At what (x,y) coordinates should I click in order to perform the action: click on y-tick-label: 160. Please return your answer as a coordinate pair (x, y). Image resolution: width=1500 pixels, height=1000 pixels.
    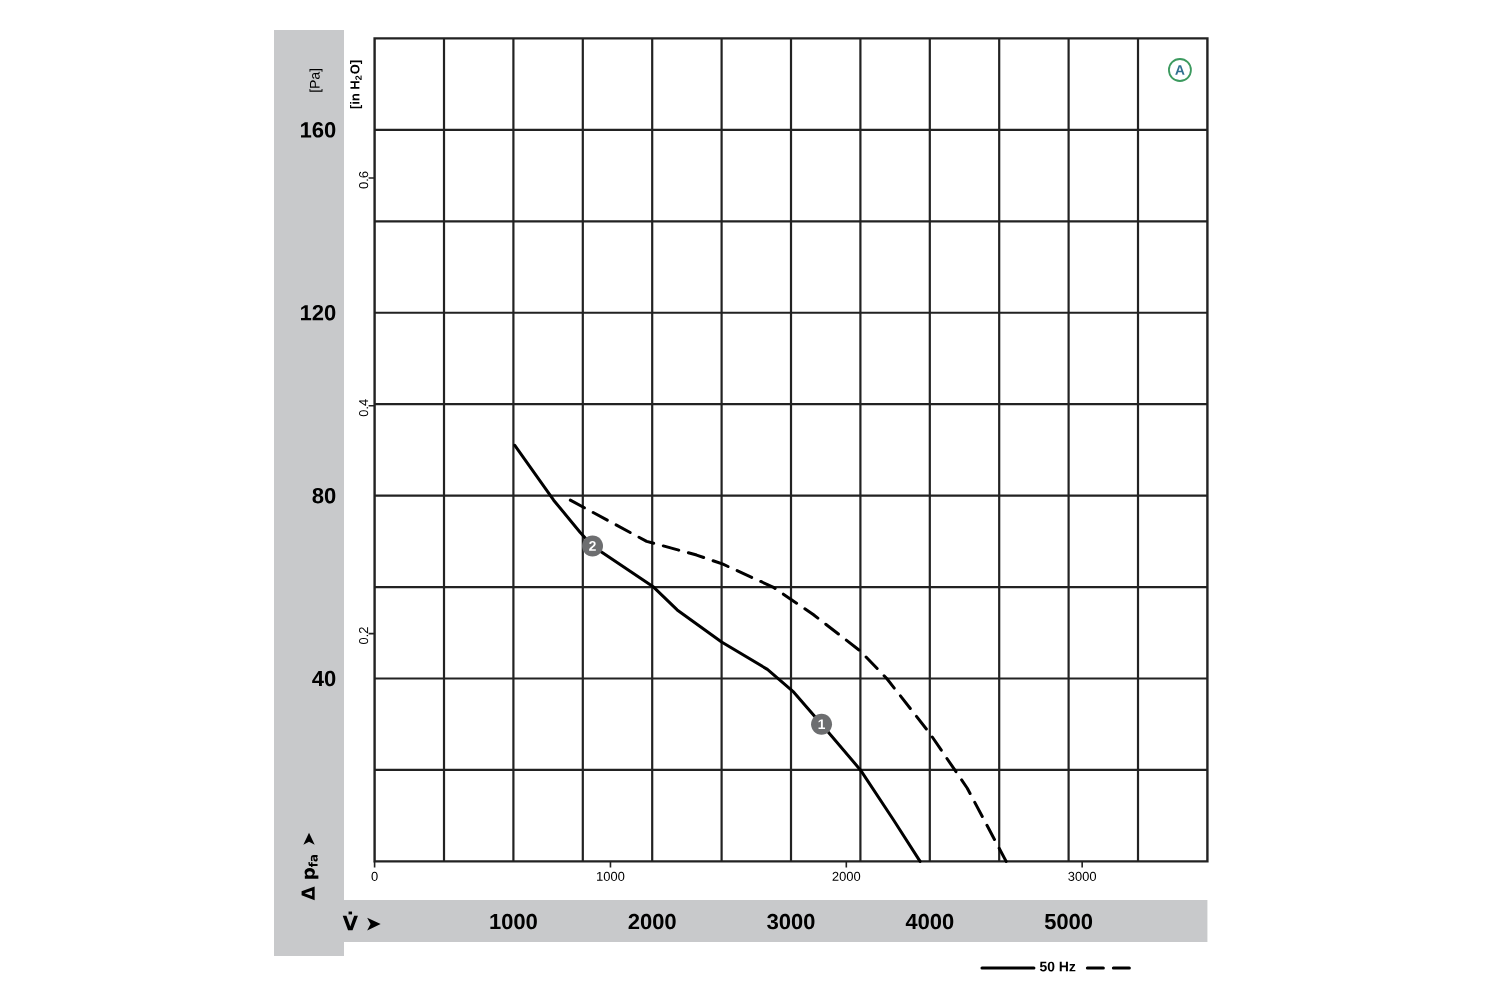
    Looking at the image, I should click on (318, 130).